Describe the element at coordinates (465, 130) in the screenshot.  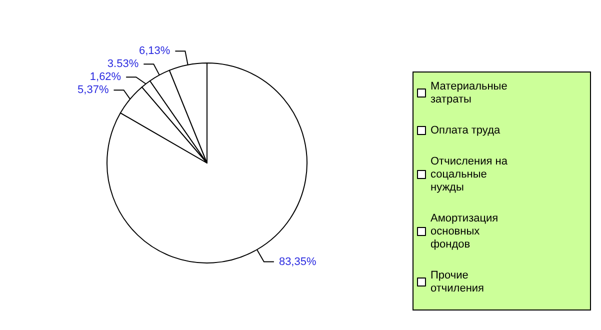
I see `legend-label: Оплата труда` at that location.